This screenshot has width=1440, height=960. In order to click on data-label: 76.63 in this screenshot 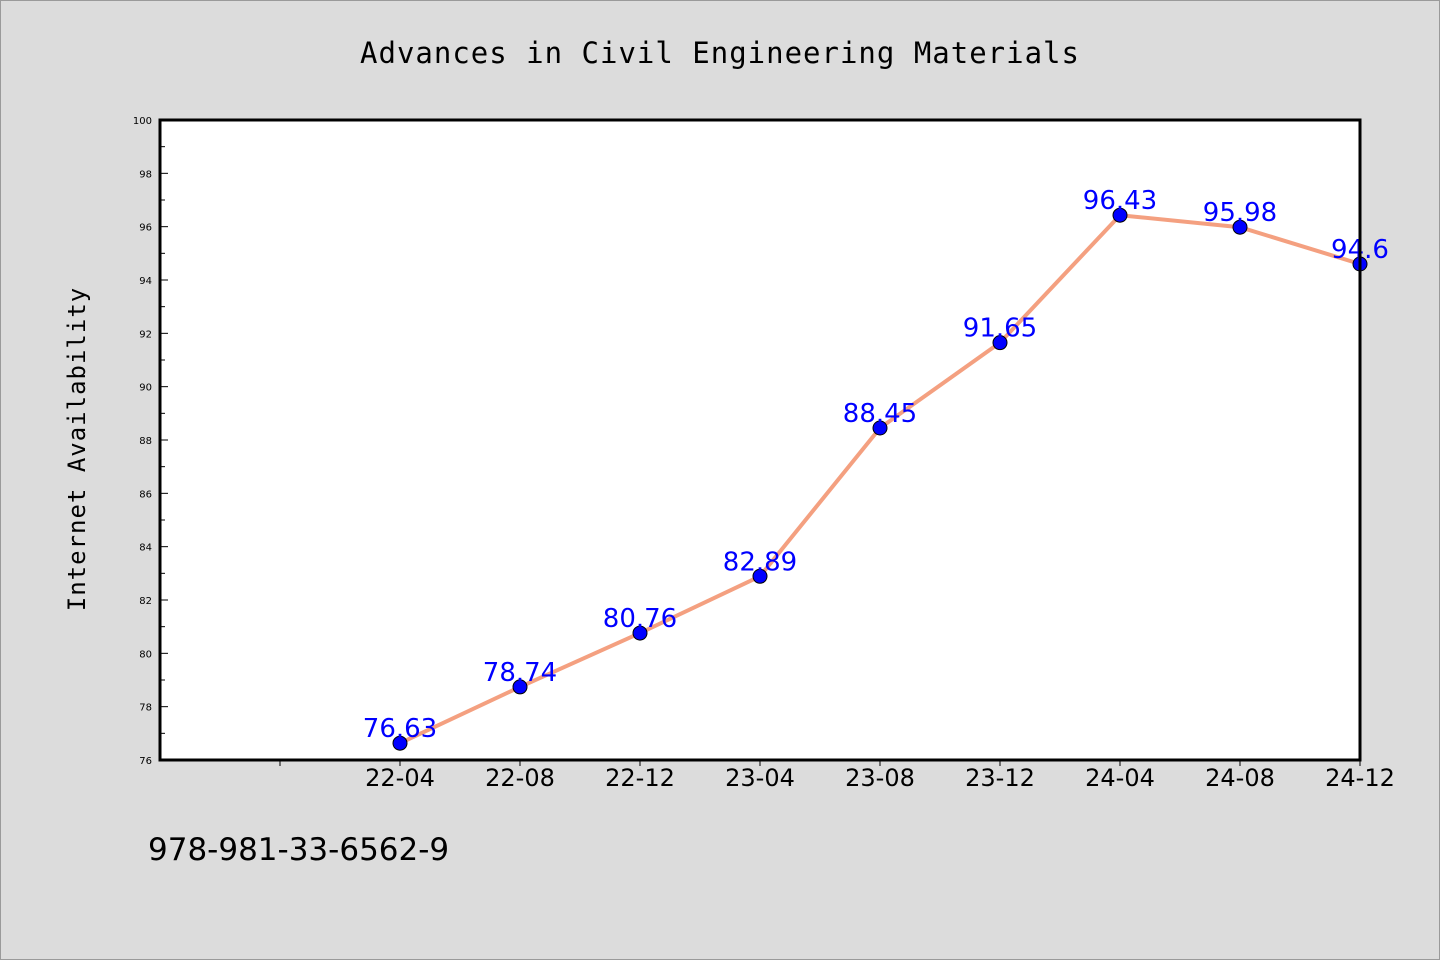, I will do `click(400, 729)`.